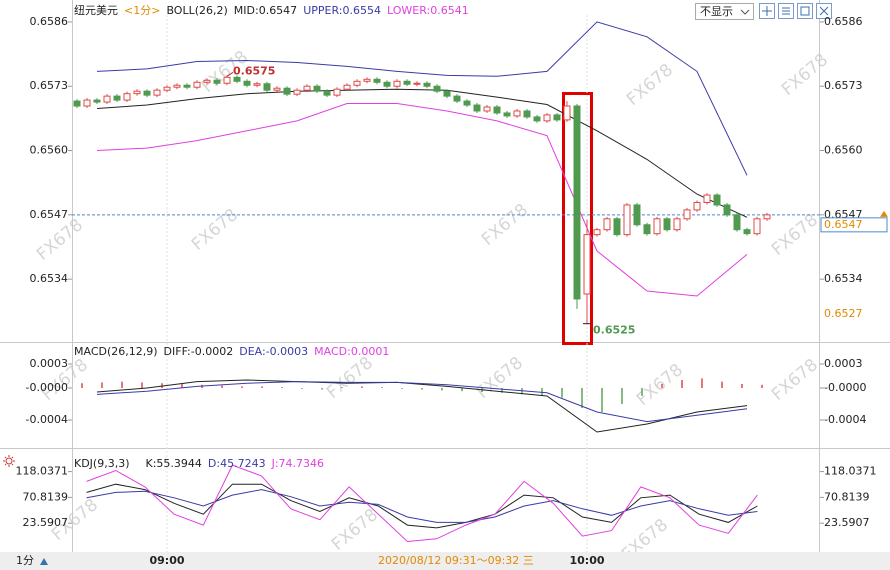 This screenshot has width=890, height=570. Describe the element at coordinates (49, 150) in the screenshot. I see `y-tick-label: 0.6560` at that location.